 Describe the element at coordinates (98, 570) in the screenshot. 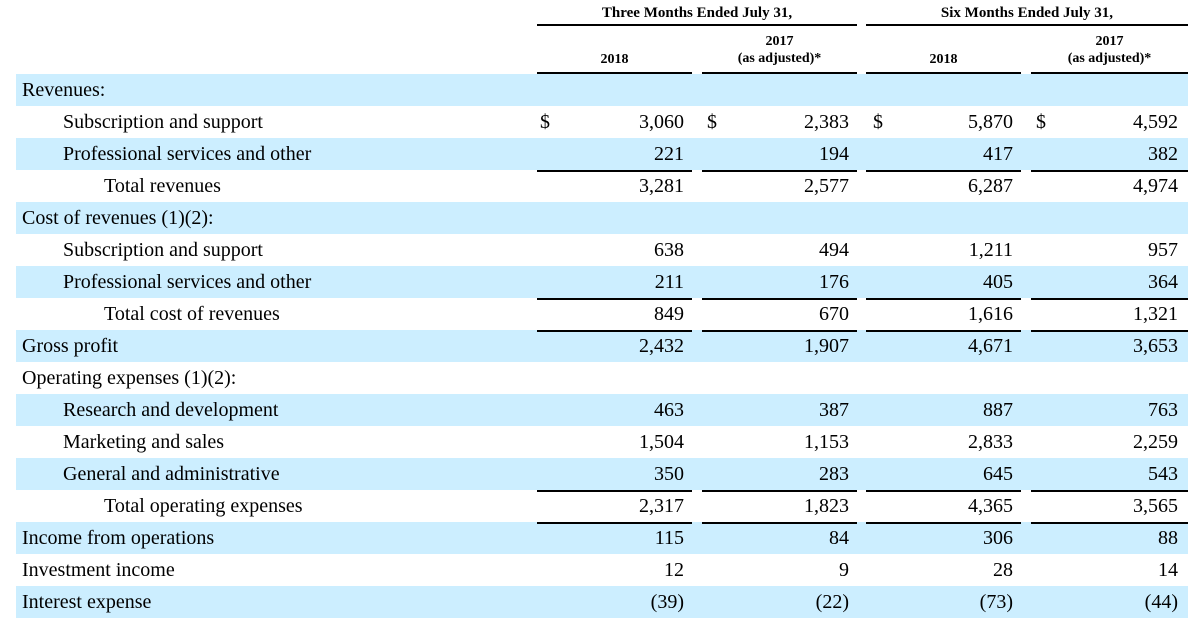

I see `row-label: Investment income` at that location.